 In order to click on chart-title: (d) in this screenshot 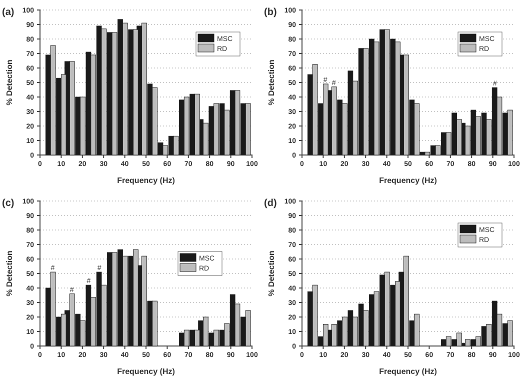, I will do `click(270, 203)`.